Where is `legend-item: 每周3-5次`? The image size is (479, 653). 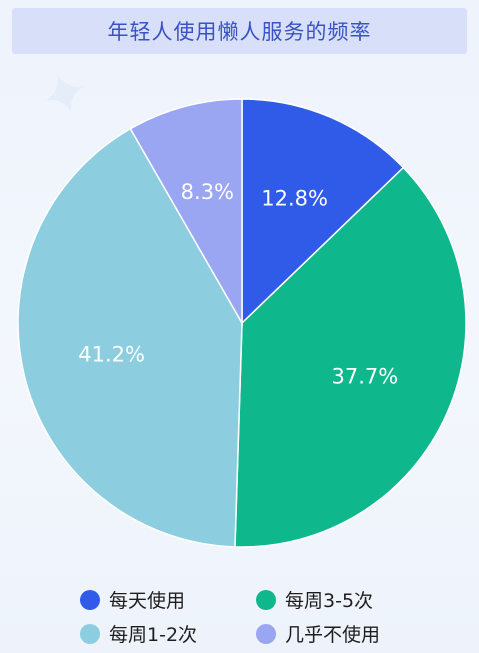
legend-item: 每周3-5次 is located at coordinates (314, 599).